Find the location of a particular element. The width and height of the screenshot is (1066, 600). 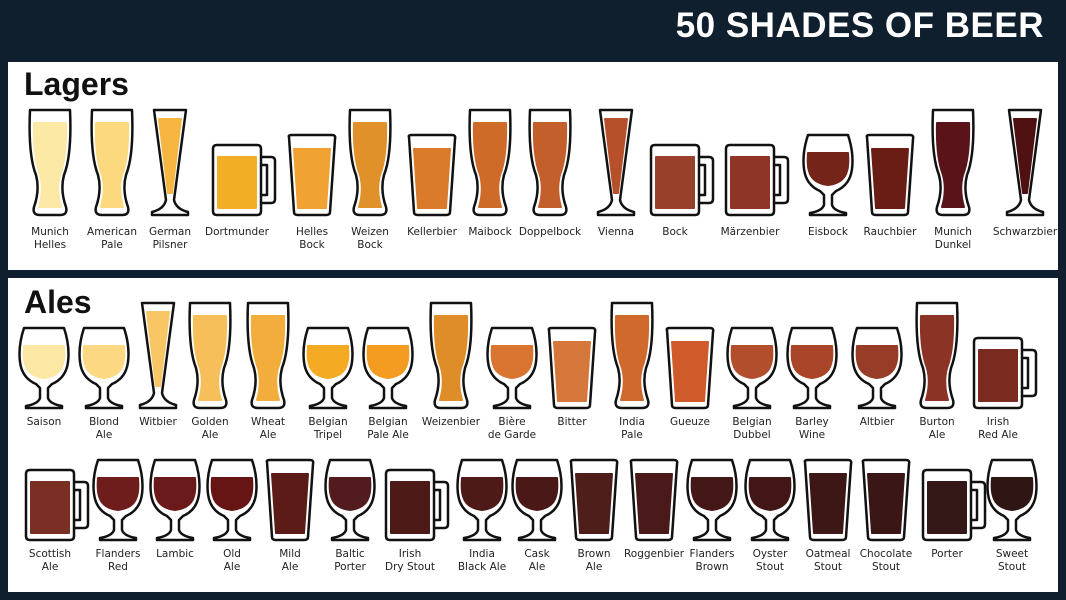

beer-style-label: Belgian Dubbel is located at coordinates (752, 428).